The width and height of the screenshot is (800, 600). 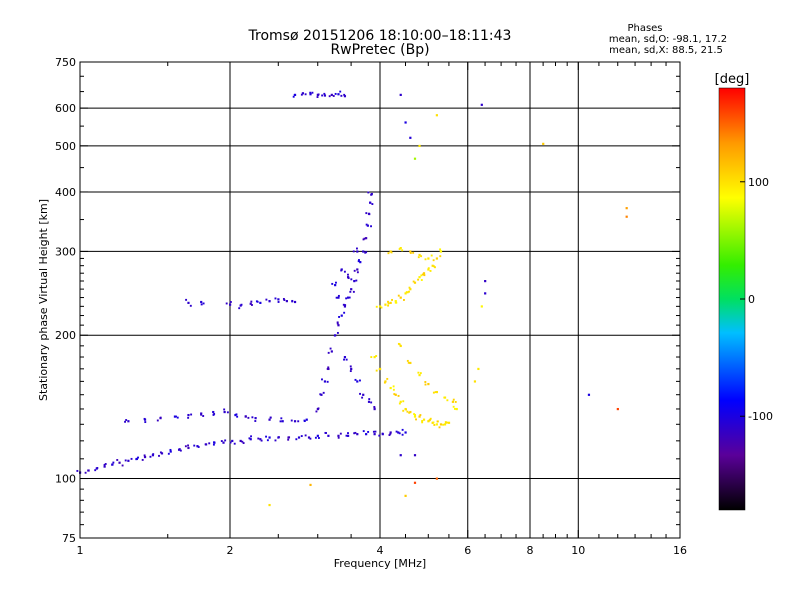 I want to click on info-line-x: mean, sd,X: 88.5, 21.5, so click(x=666, y=50).